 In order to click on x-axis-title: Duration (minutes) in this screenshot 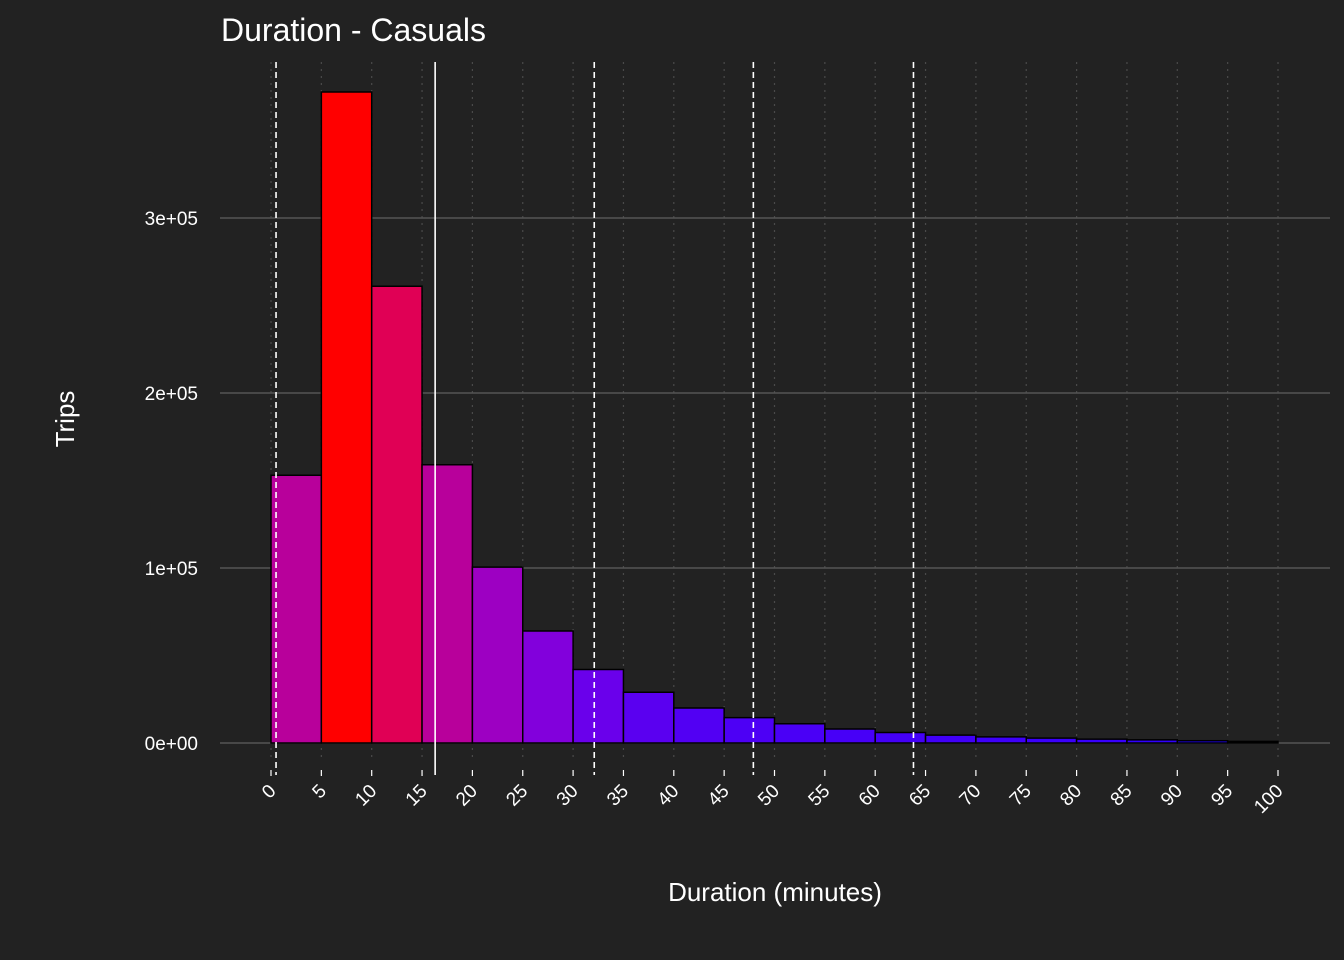, I will do `click(775, 892)`.